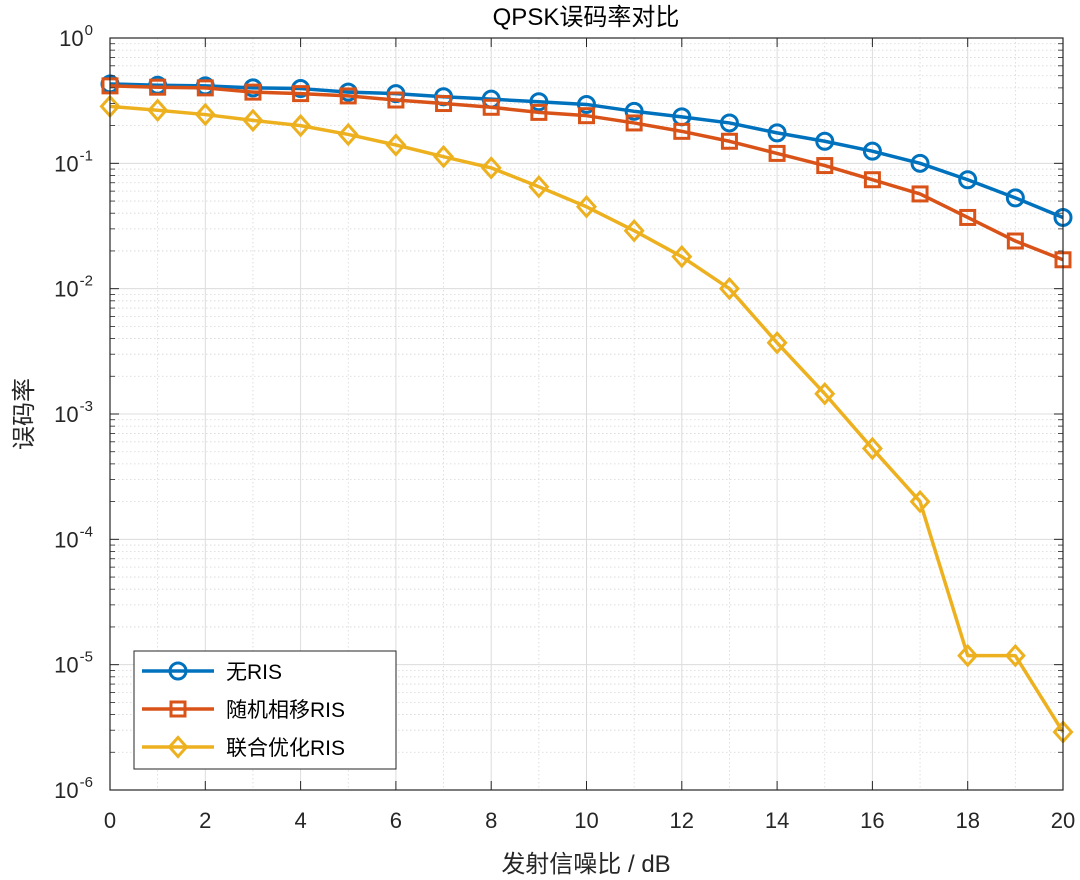 The height and width of the screenshot is (880, 1080). Describe the element at coordinates (73, 161) in the screenshot. I see `y-tick-label: 10⁻¹` at that location.